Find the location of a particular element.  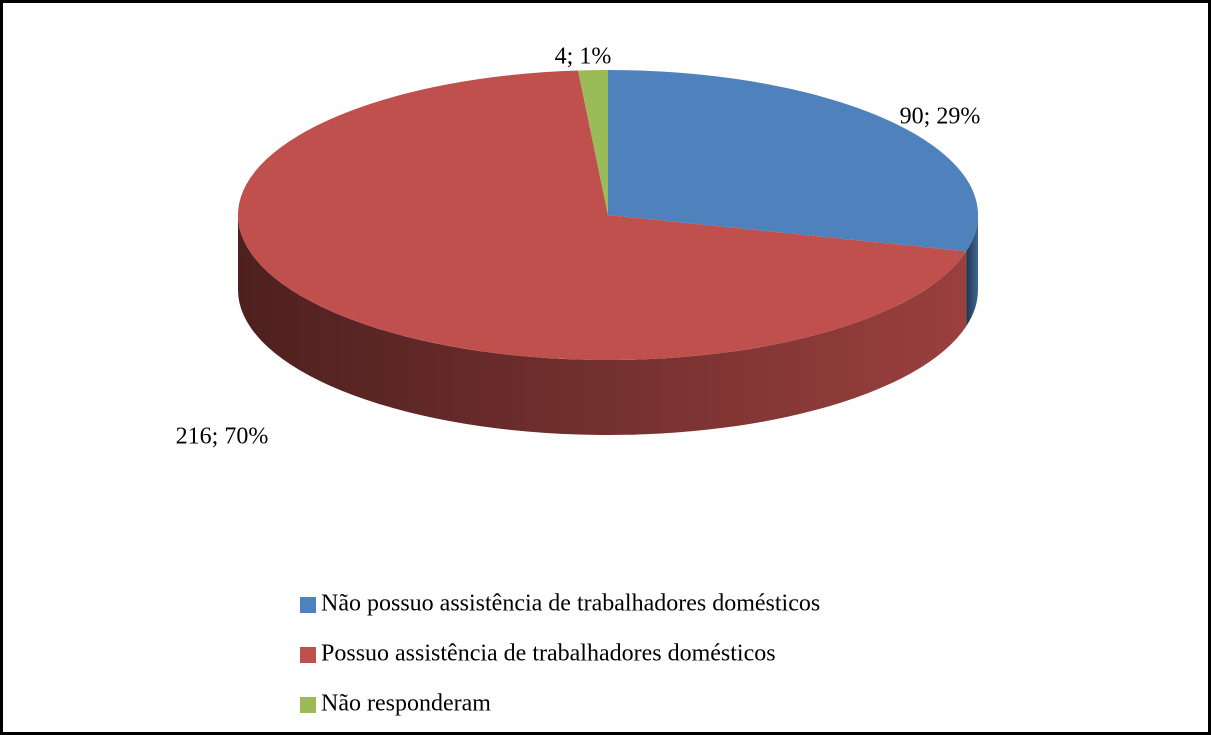

legend-label: Não responderam is located at coordinates (406, 704).